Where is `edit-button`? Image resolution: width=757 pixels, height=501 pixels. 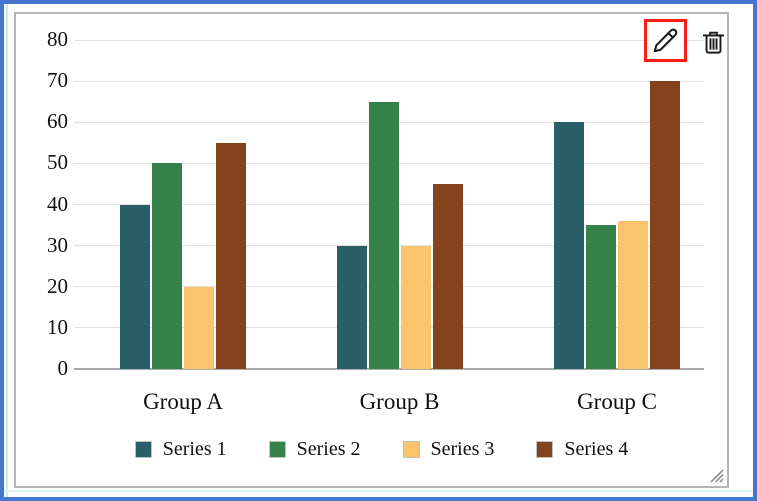
edit-button is located at coordinates (665, 40).